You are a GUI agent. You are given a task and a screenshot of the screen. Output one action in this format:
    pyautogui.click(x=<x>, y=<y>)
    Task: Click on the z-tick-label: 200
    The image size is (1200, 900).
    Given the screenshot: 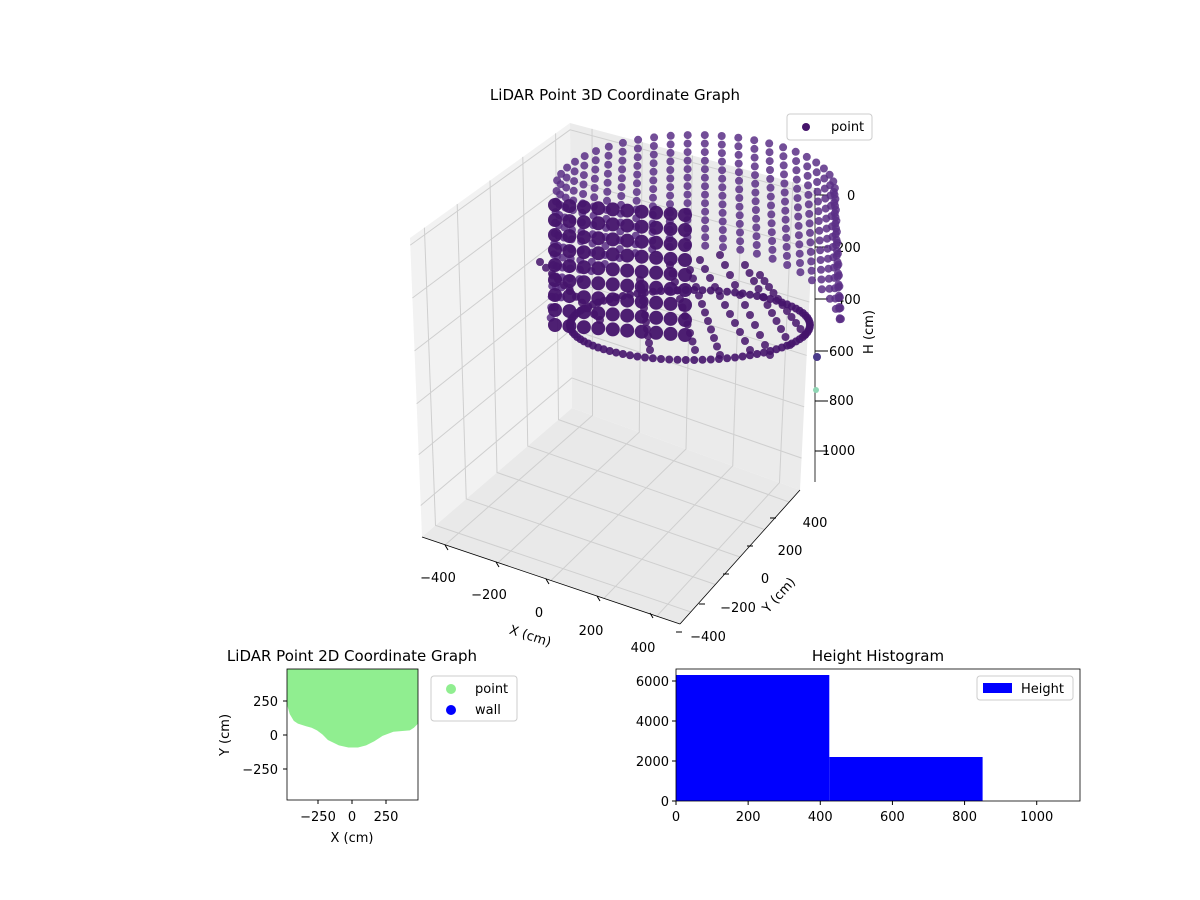 What is the action you would take?
    pyautogui.click(x=848, y=248)
    